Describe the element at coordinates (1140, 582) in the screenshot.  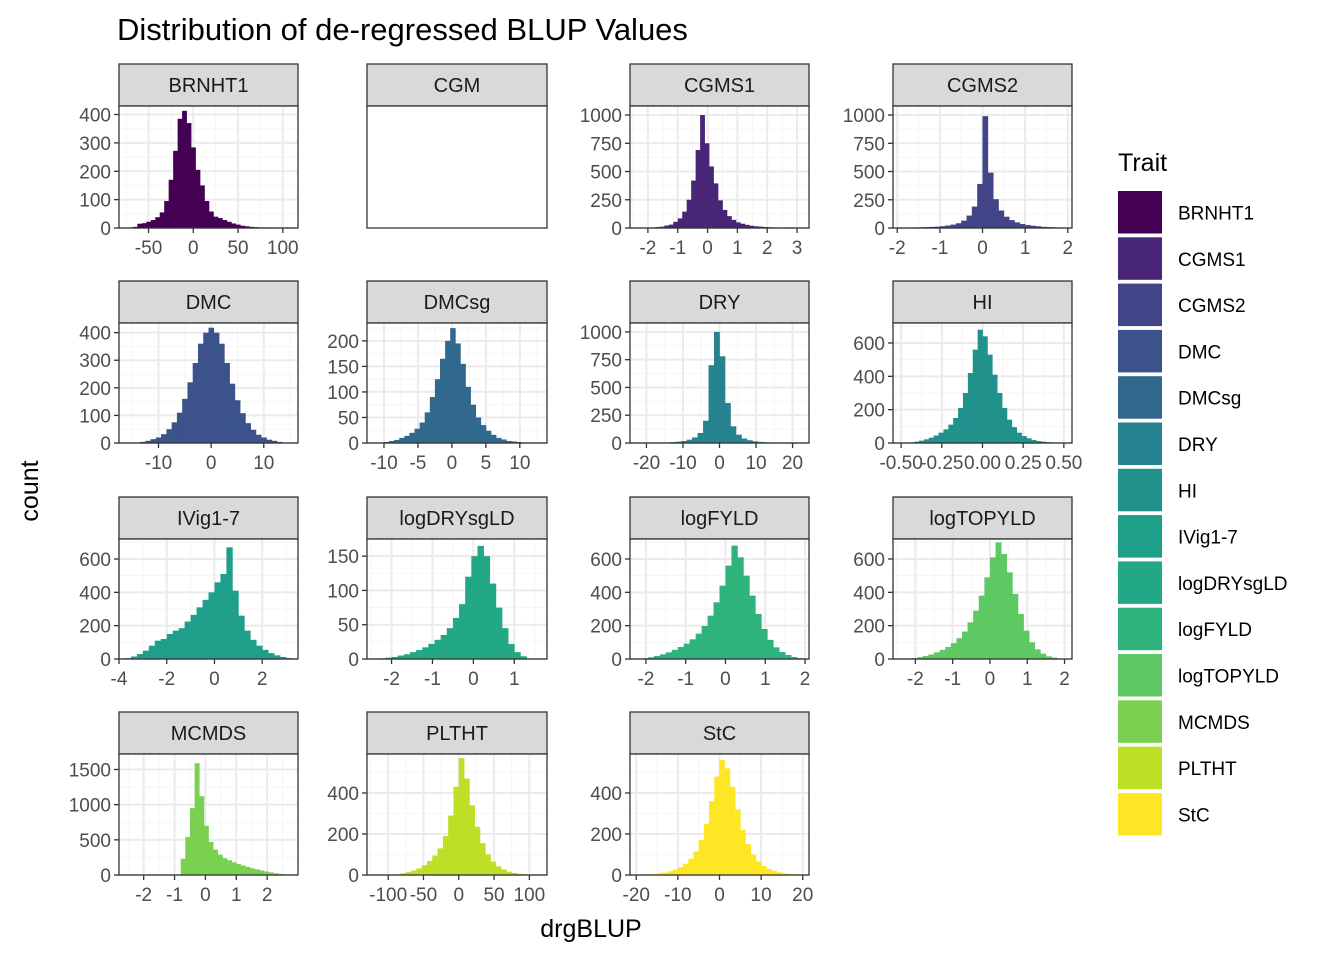
I see `legend-key-logdrysgld` at that location.